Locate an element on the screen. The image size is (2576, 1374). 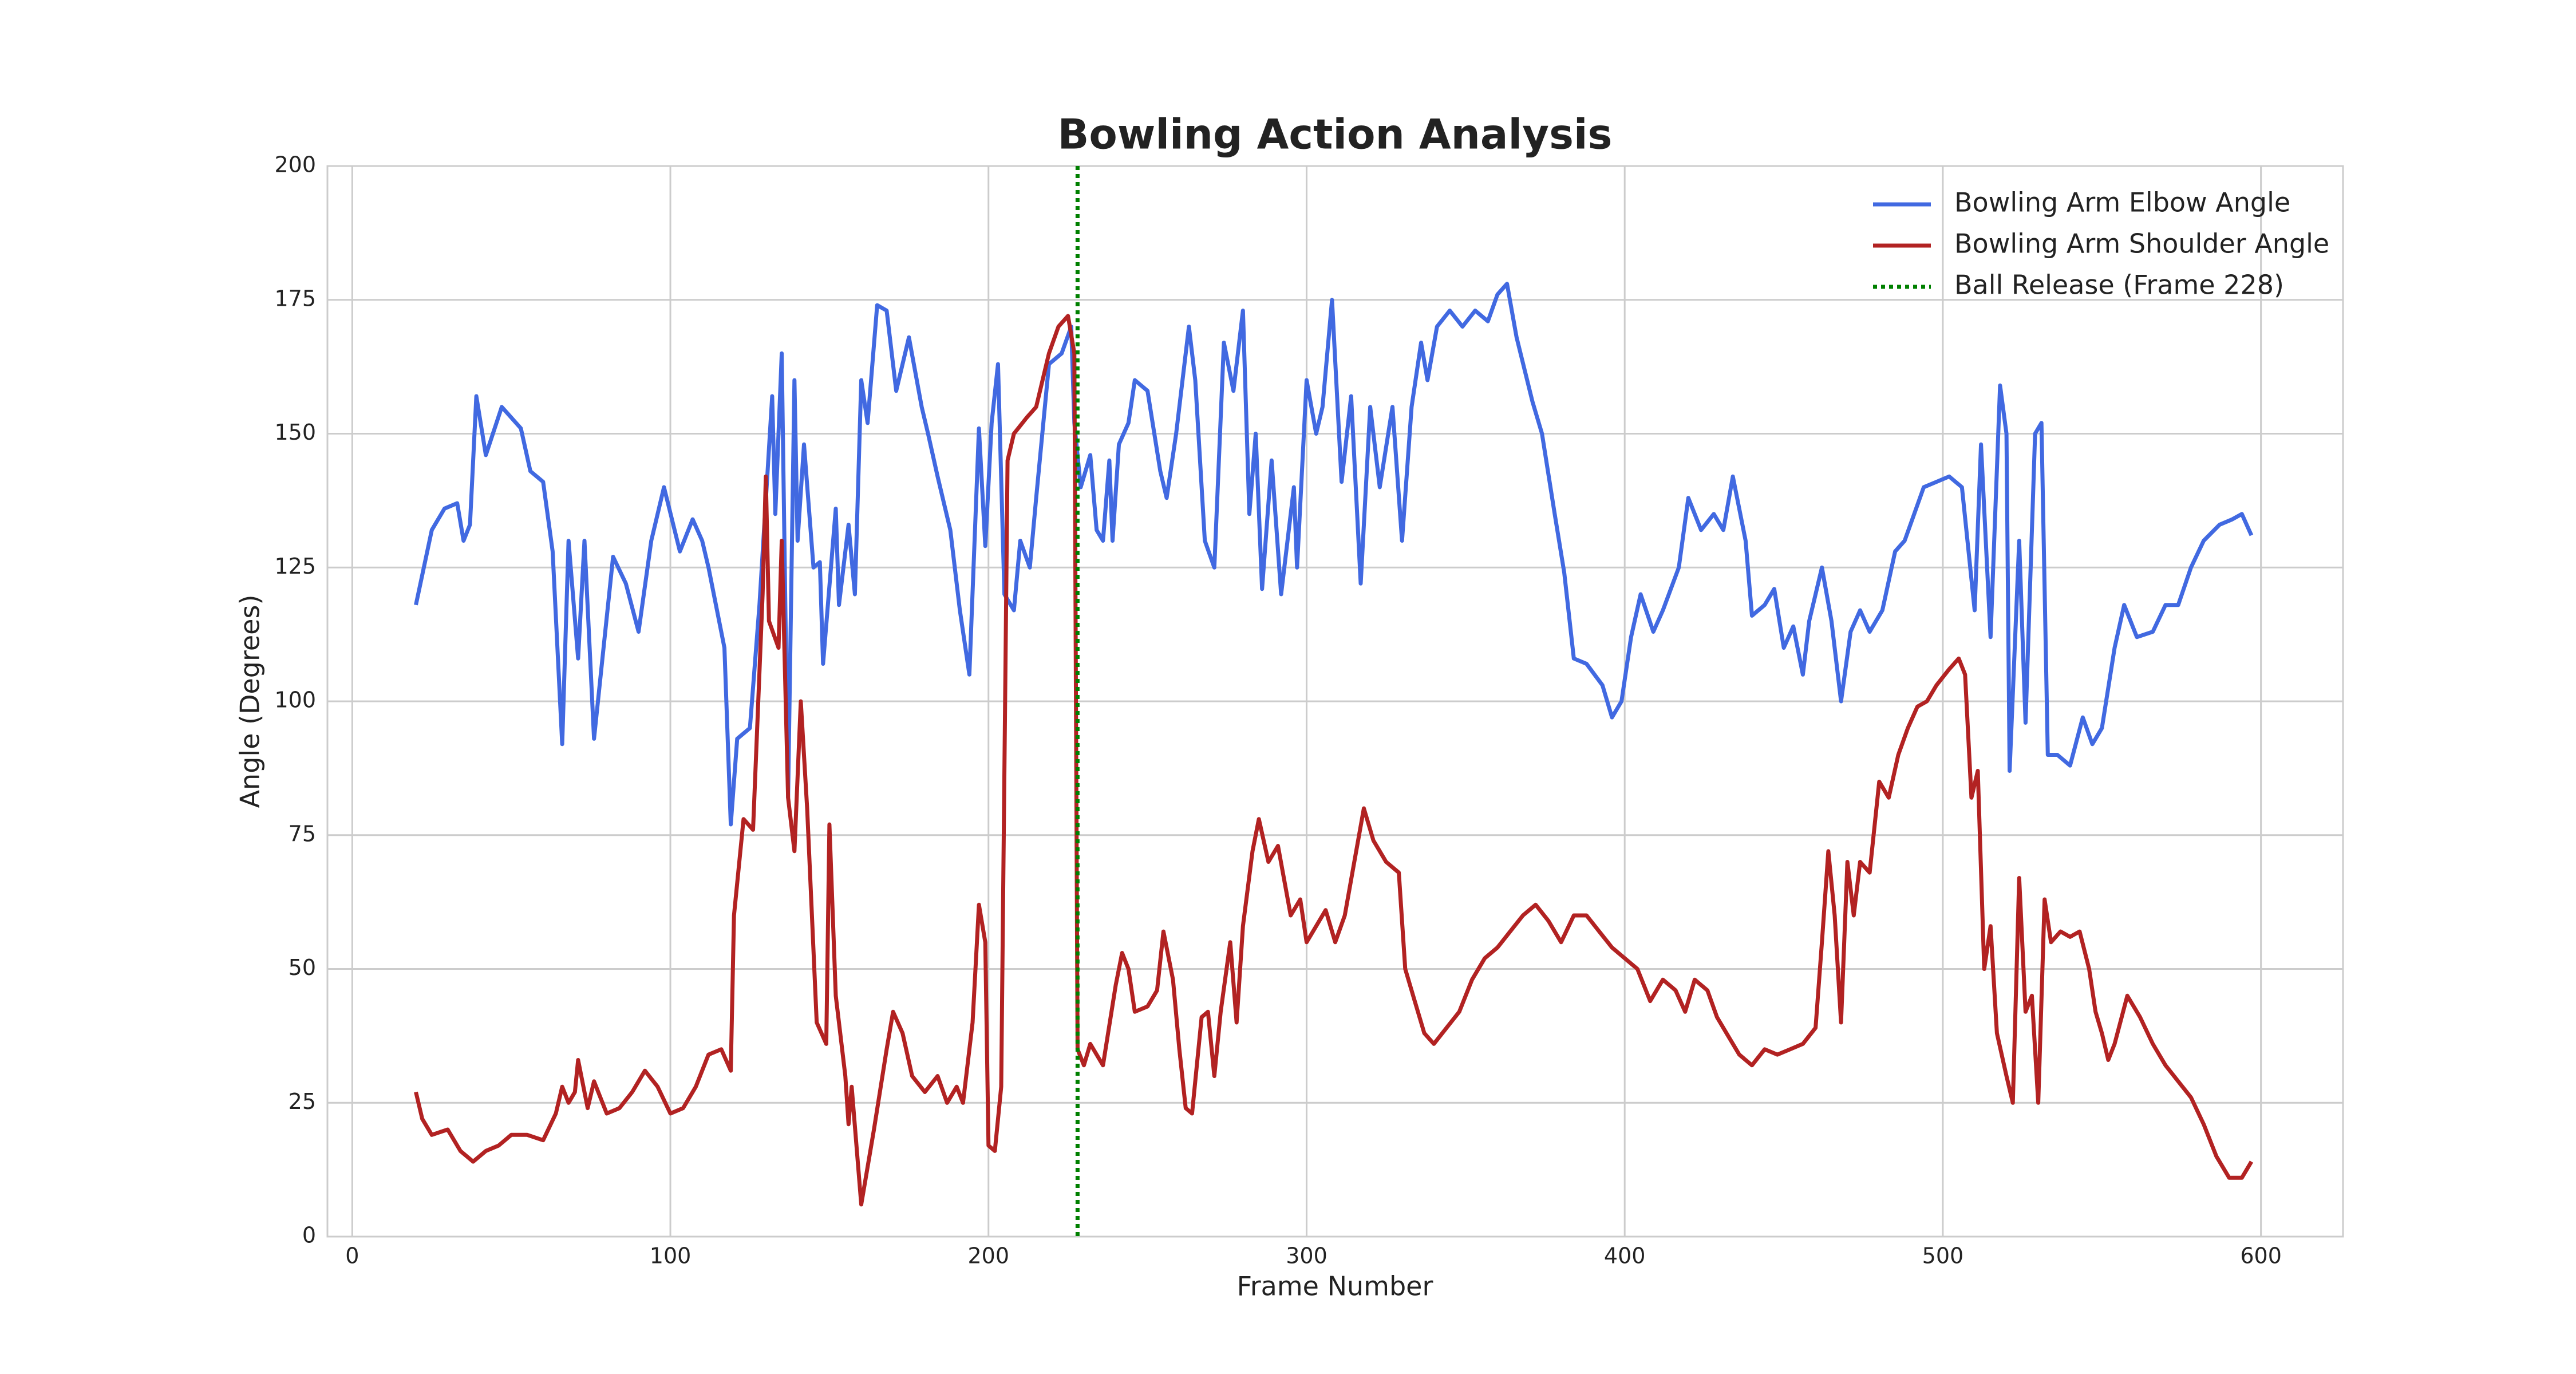
legend-label: Ball Release (Frame 228) is located at coordinates (2119, 285).